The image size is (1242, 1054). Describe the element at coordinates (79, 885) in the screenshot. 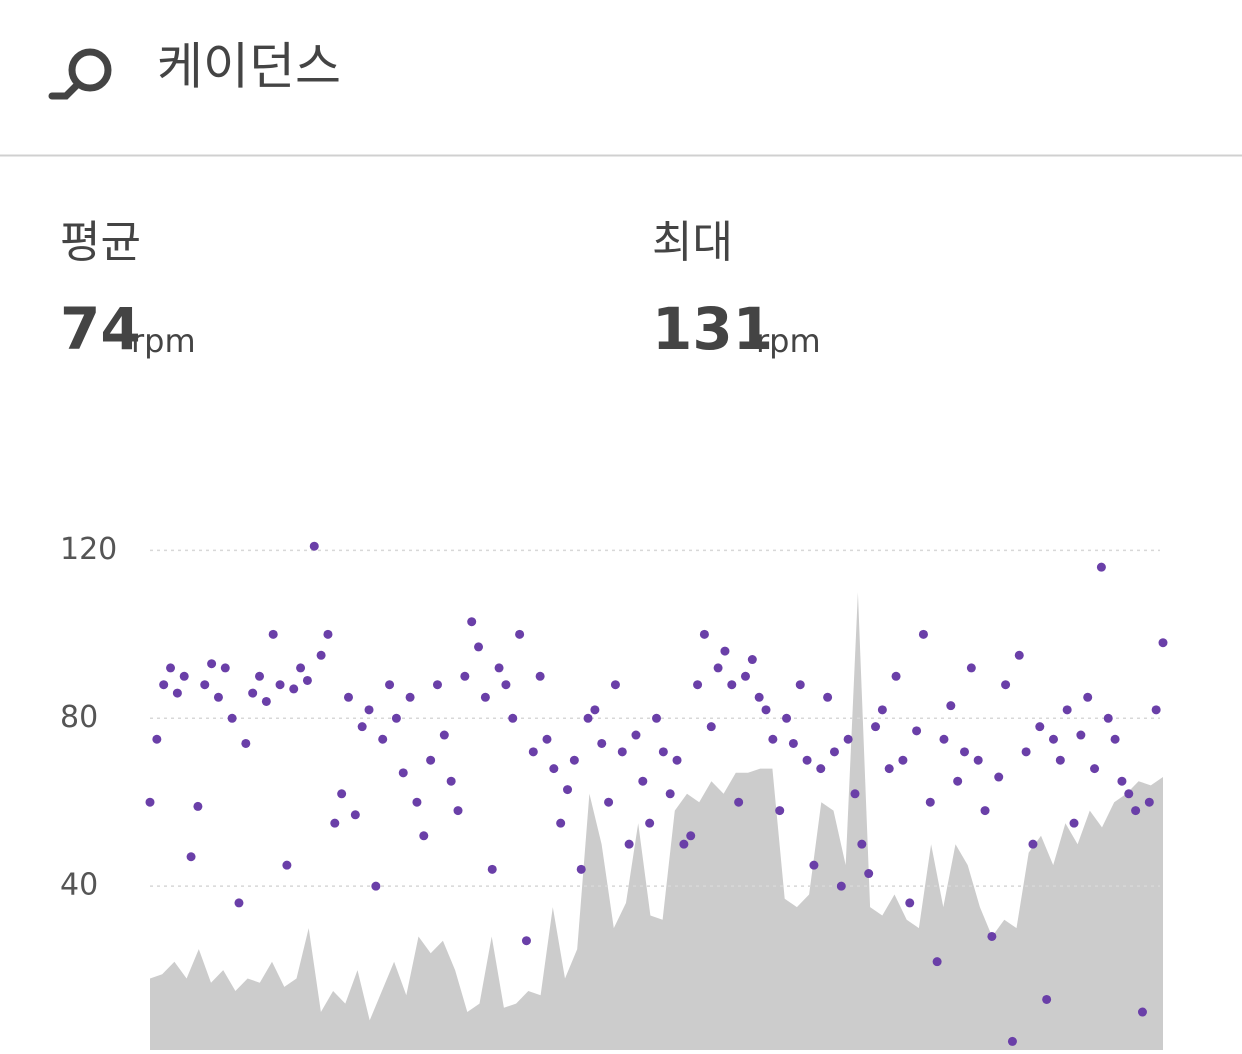

I see `y-tick-label: 40` at that location.